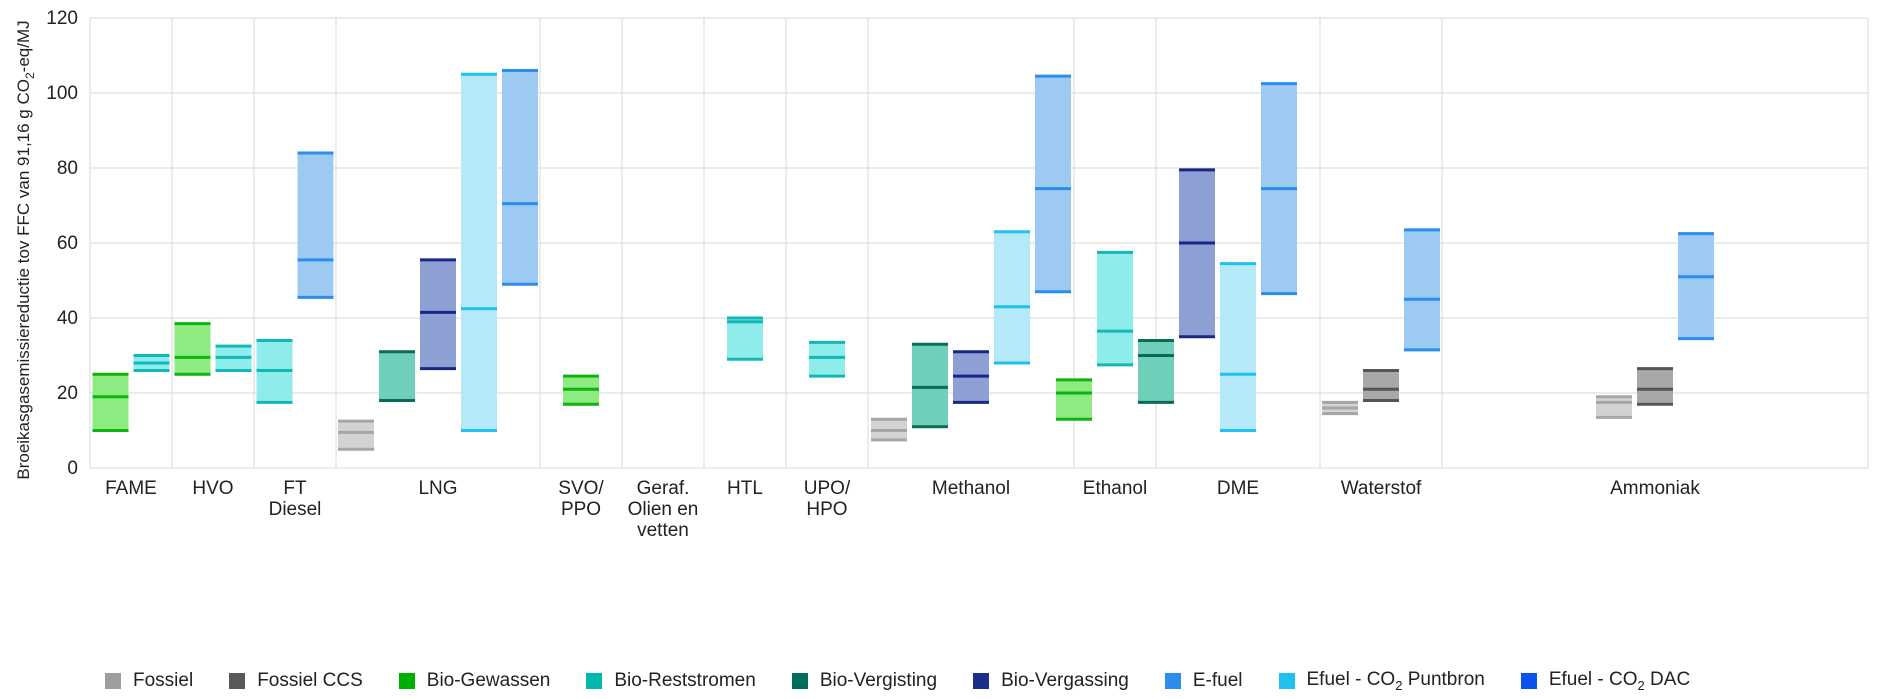  I want to click on x-tick-label: UPO/, so click(827, 488).